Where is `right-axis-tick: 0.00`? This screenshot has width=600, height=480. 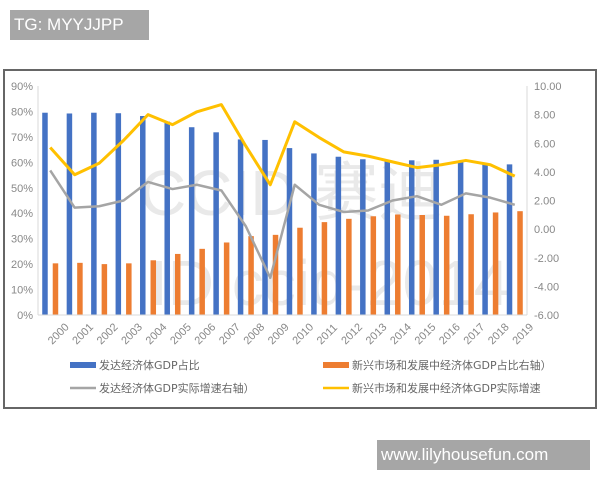 right-axis-tick: 0.00 is located at coordinates (544, 230).